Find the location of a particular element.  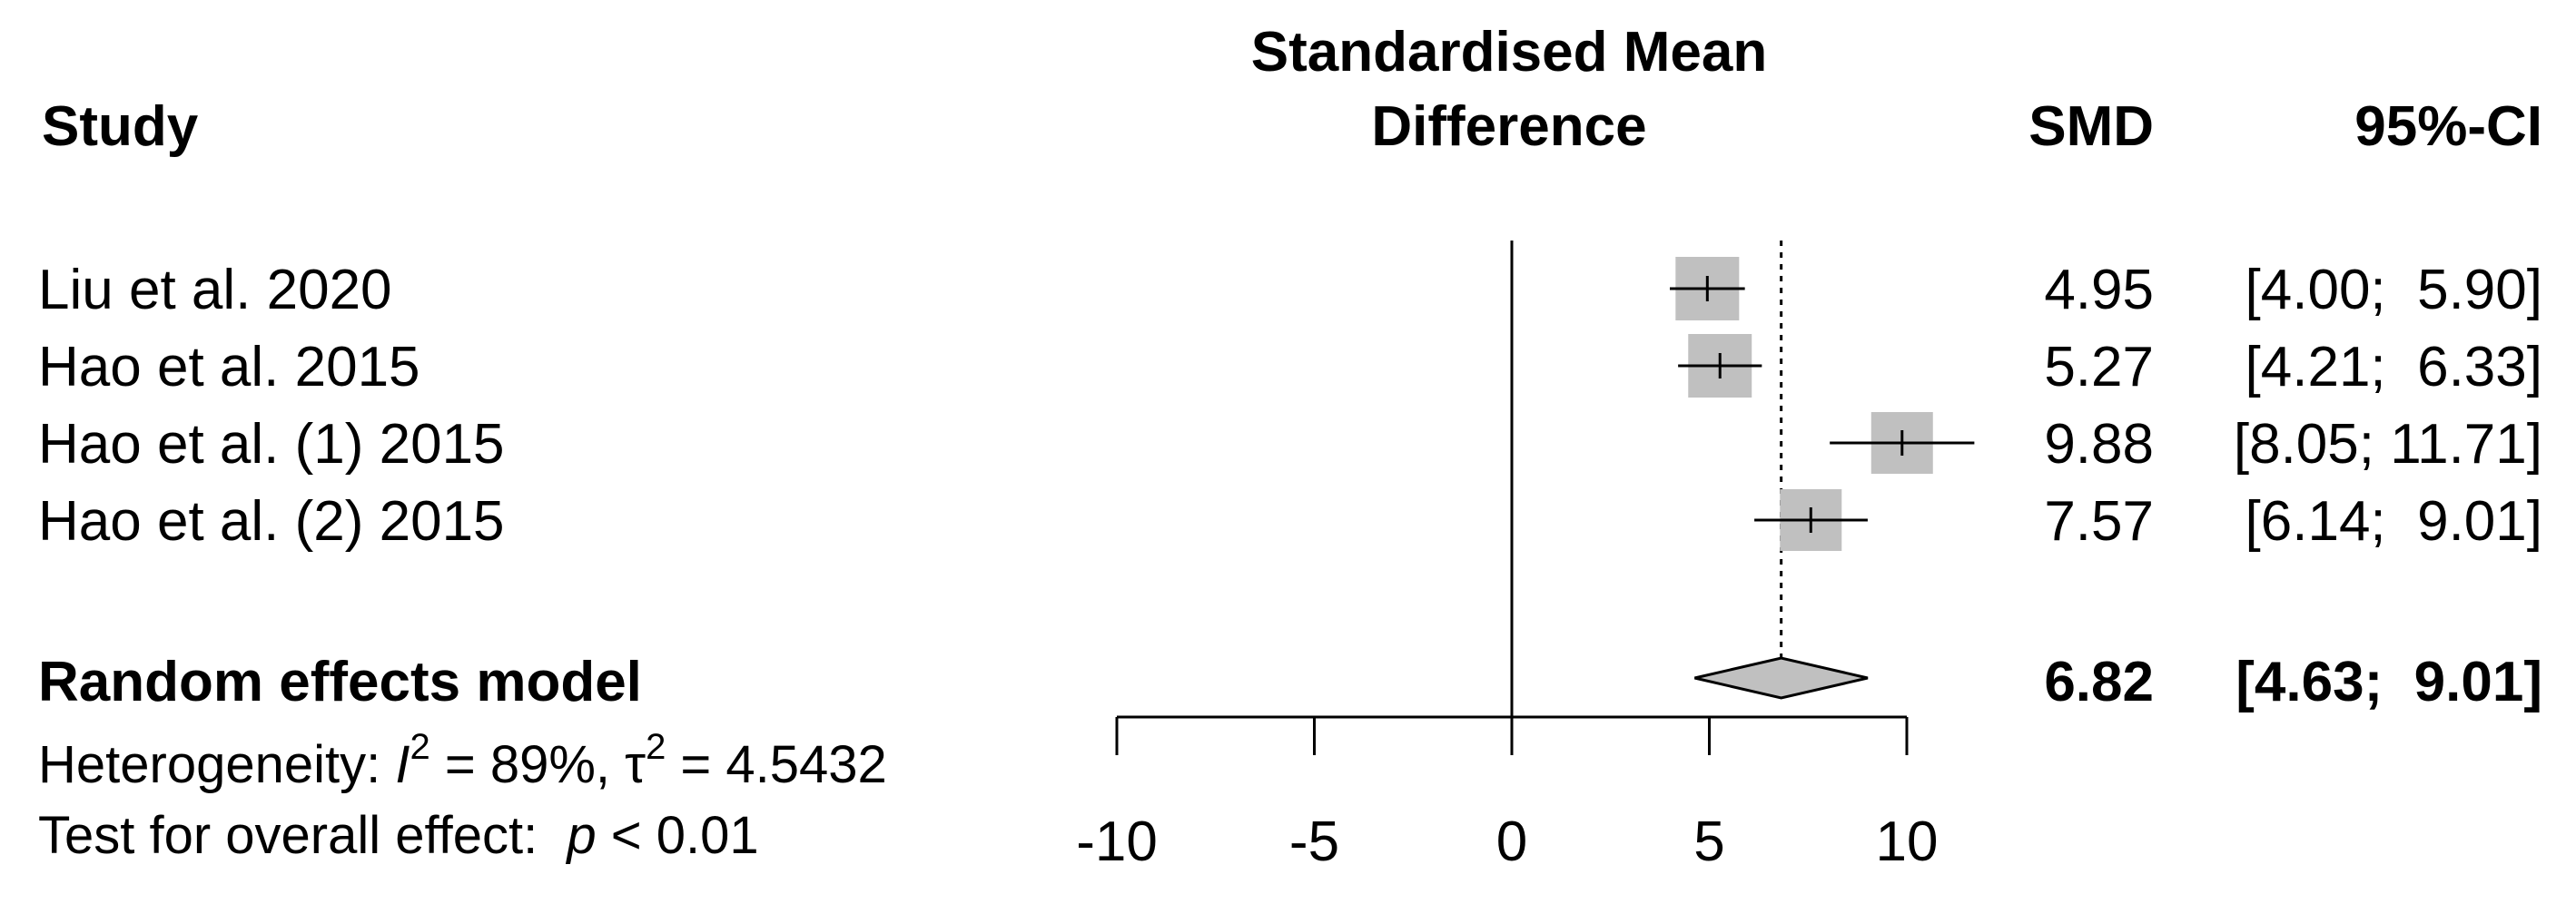

study-ci-2: [4.21; 6.33] is located at coordinates (2393, 367).